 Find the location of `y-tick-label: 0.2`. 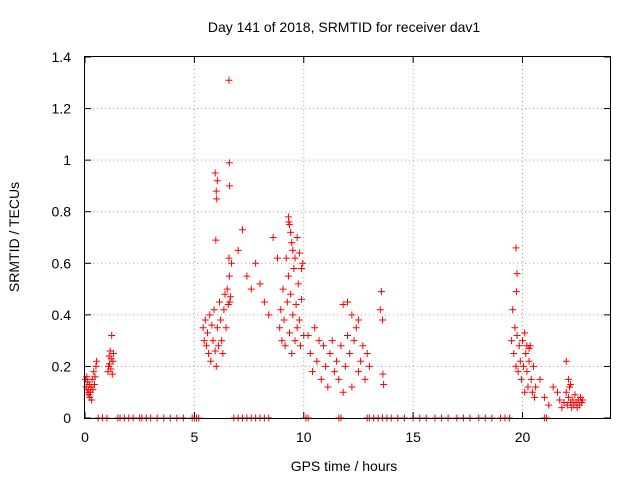

y-tick-label: 0.2 is located at coordinates (62, 366).